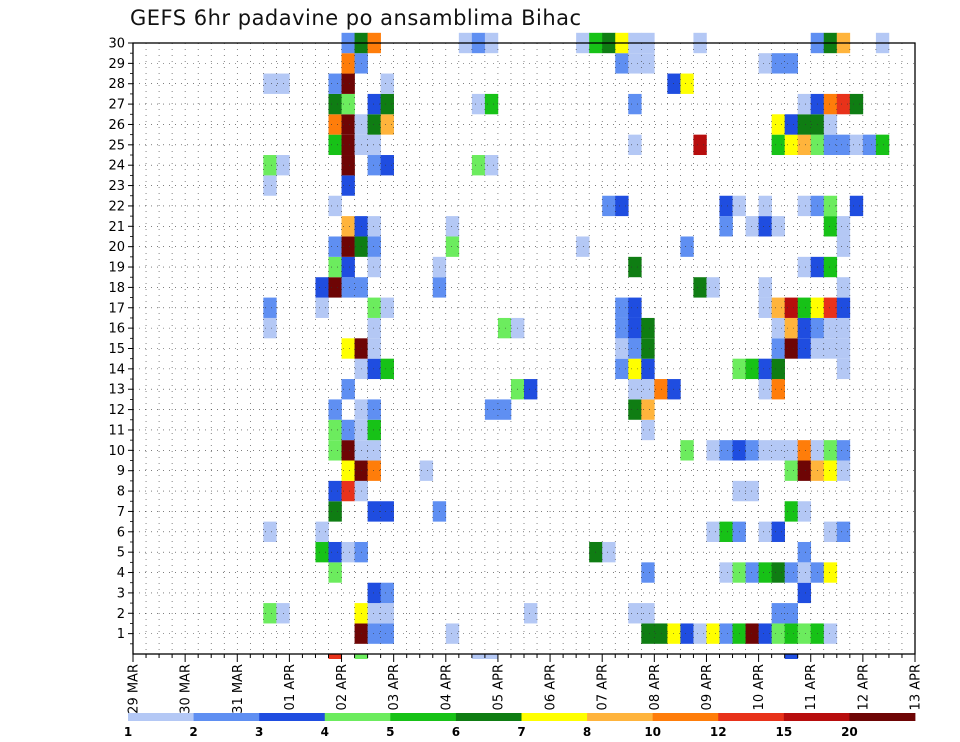  What do you see at coordinates (121, 614) in the screenshot?
I see `y-tick-label: 2` at bounding box center [121, 614].